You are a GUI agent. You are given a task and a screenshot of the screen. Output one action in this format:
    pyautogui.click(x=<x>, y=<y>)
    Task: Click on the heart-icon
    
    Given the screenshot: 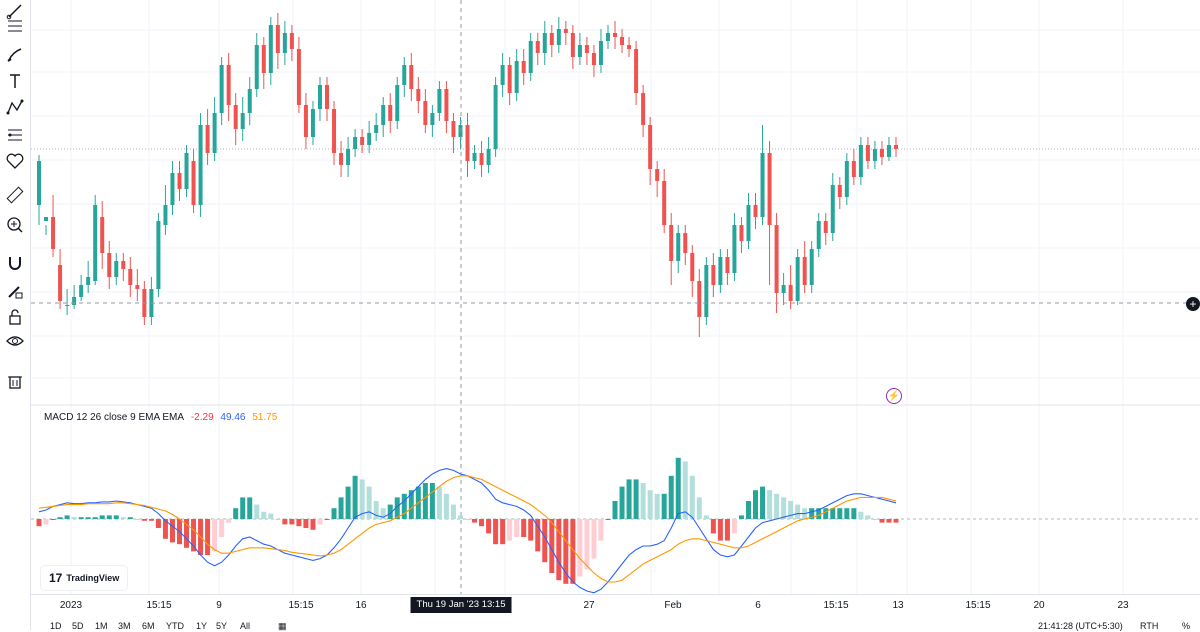 What is the action you would take?
    pyautogui.click(x=15, y=161)
    